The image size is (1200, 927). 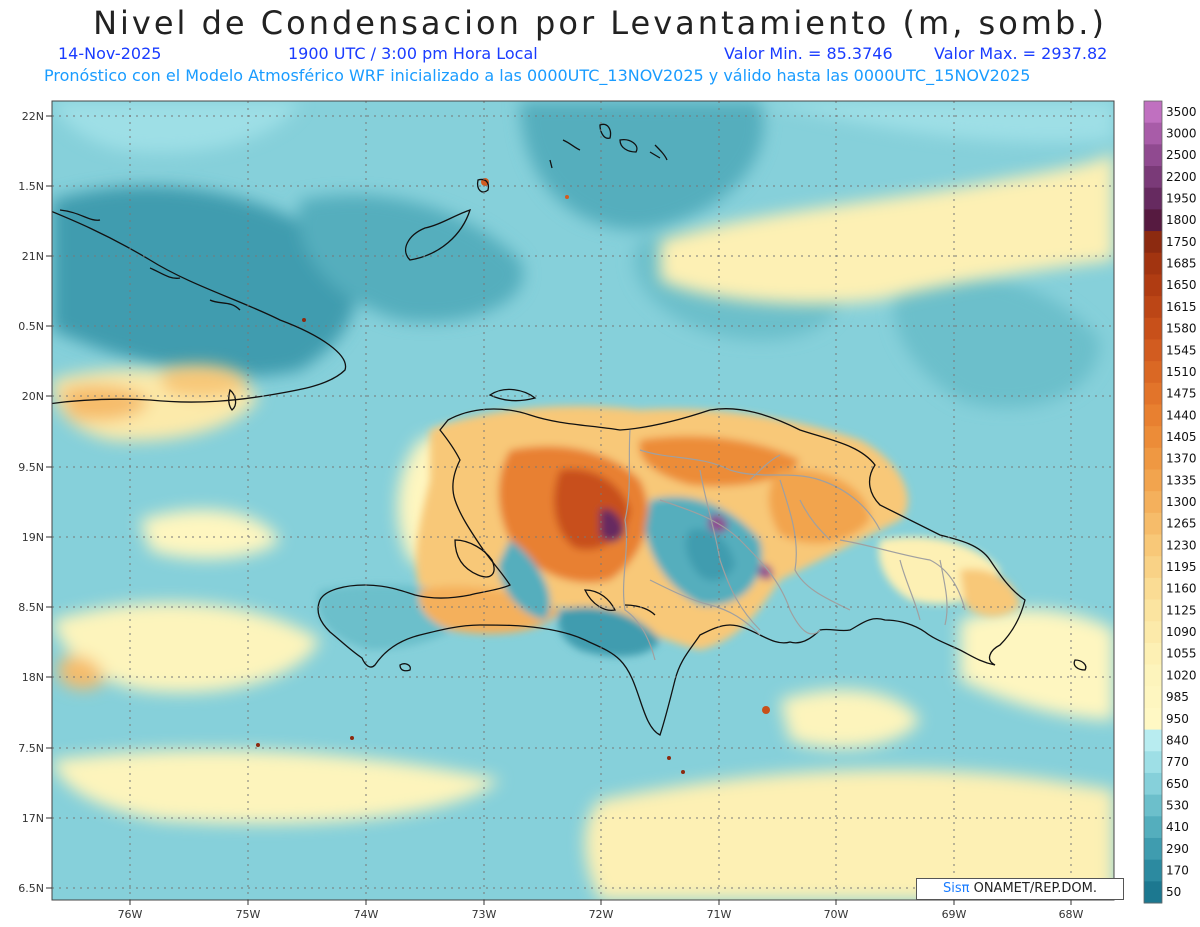 I want to click on lon-label: 75W, so click(x=248, y=914).